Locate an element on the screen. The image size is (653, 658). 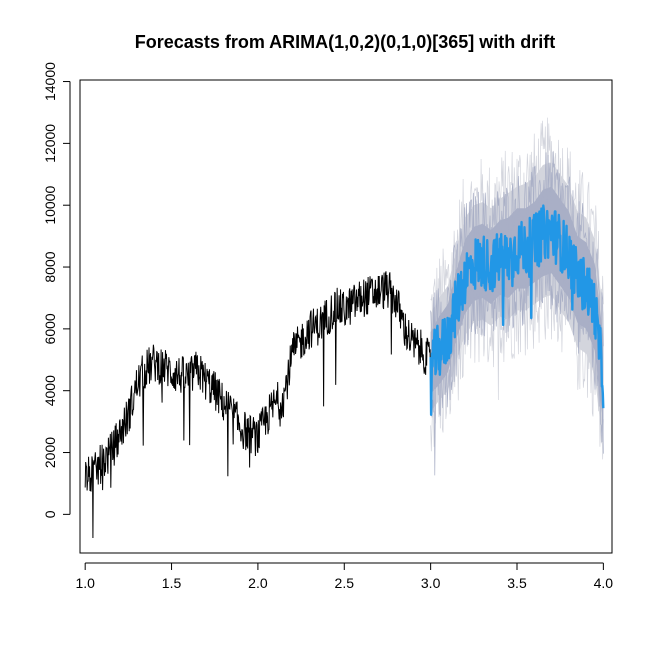
interval-80-upper-texture is located at coordinates (517, 255).